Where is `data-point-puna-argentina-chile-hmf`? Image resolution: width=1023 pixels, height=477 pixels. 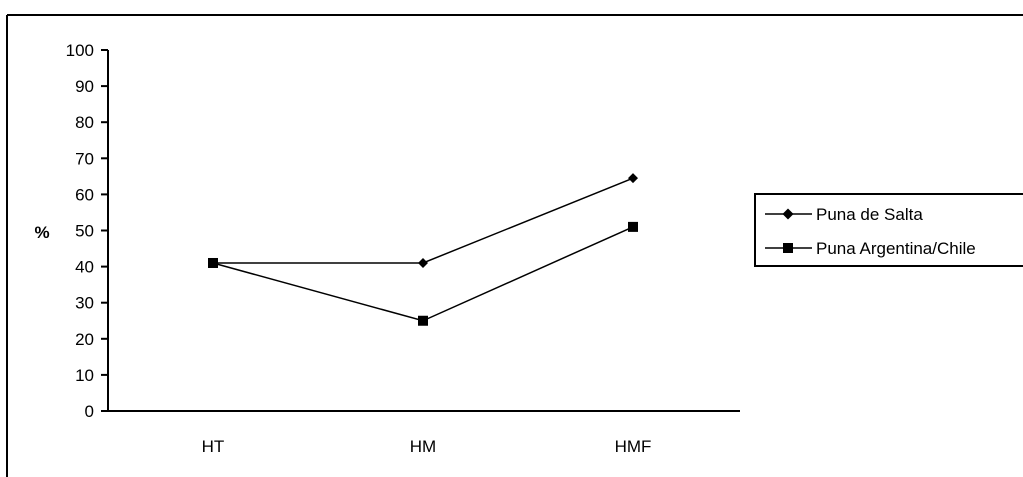
data-point-puna-argentina-chile-hmf is located at coordinates (633, 226).